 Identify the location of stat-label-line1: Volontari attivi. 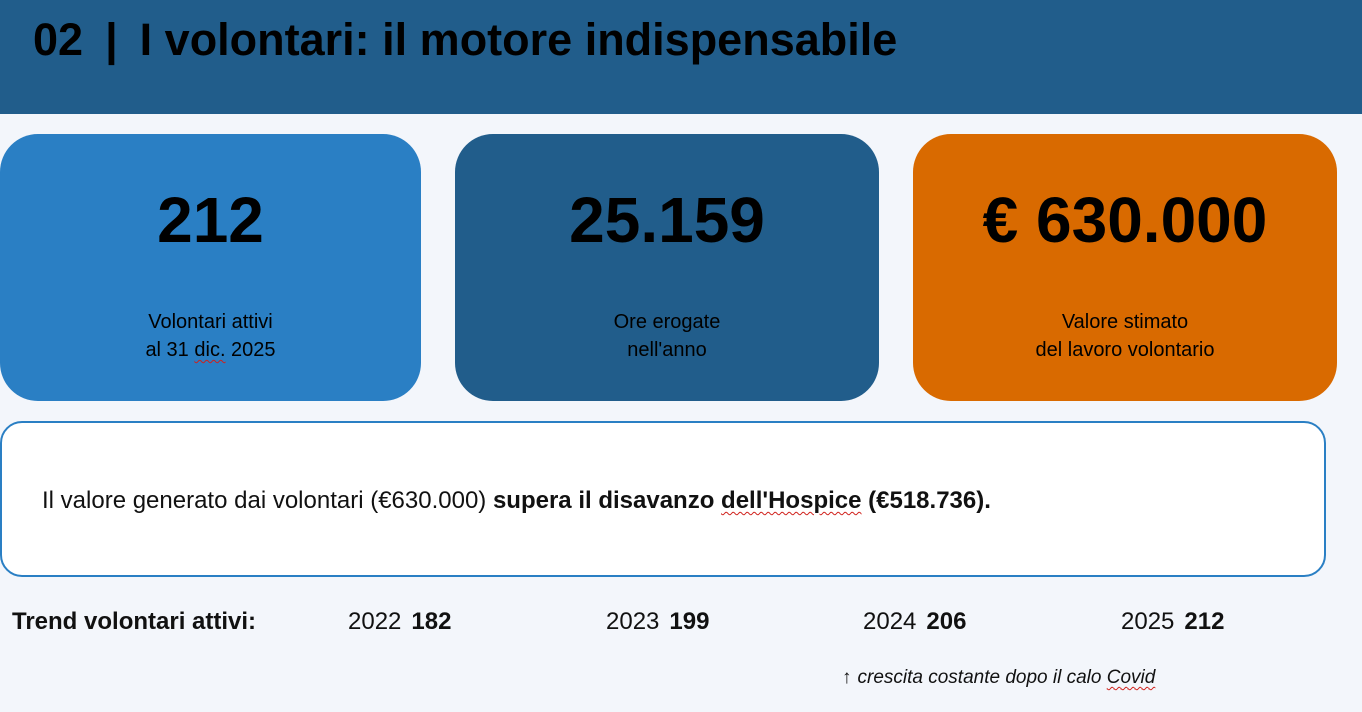
(210, 322).